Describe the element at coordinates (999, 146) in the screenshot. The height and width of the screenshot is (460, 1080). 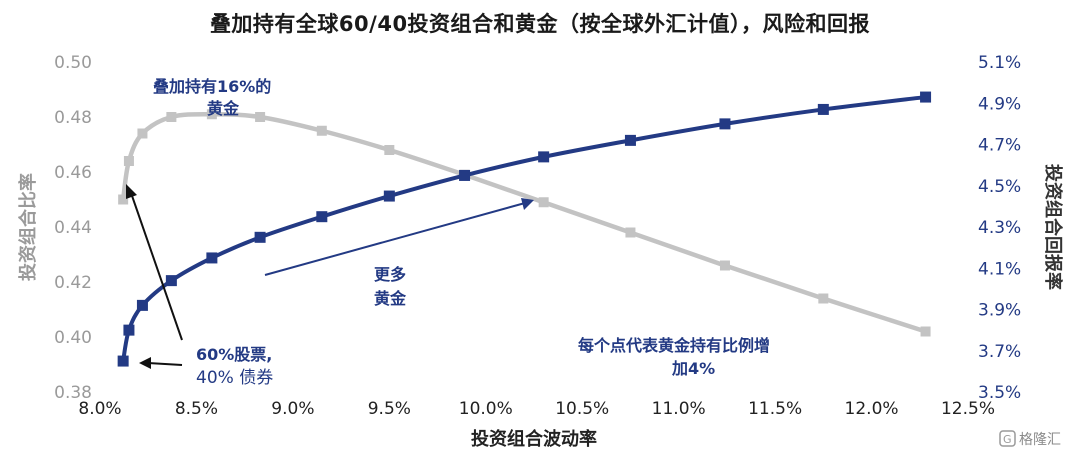
I see `y-right-tick-label: 4.7%` at that location.